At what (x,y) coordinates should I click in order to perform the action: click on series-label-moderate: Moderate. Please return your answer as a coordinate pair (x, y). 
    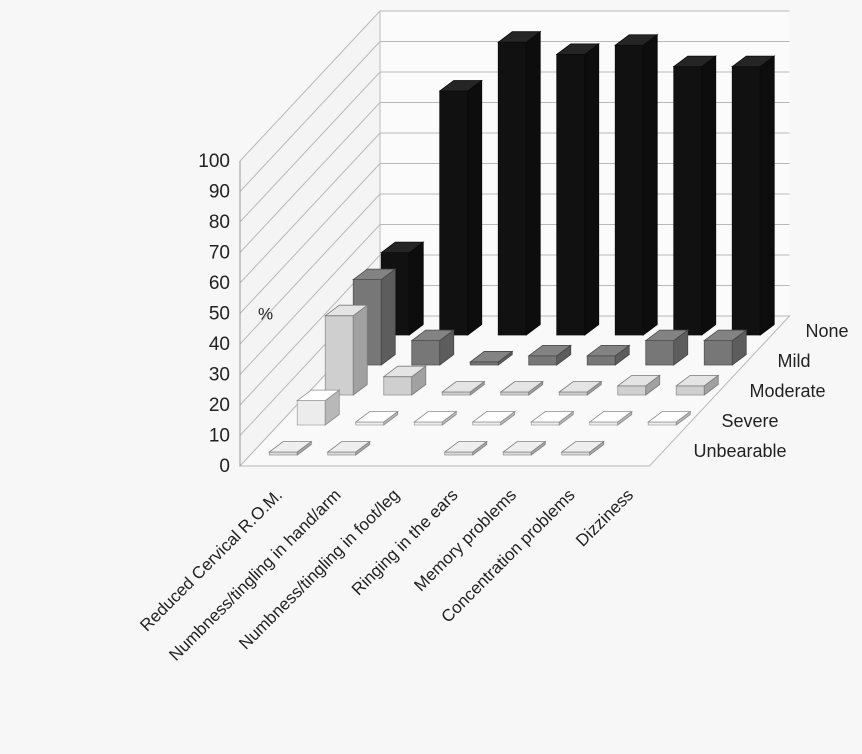
    Looking at the image, I should click on (788, 391).